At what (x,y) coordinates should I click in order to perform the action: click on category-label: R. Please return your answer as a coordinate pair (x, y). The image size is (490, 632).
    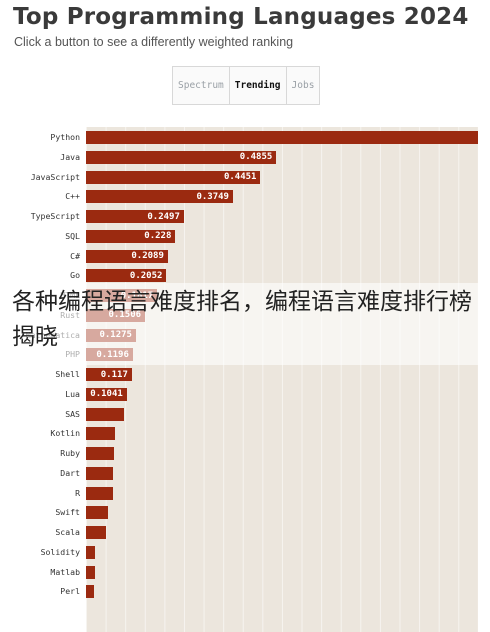
    Looking at the image, I should click on (77, 492).